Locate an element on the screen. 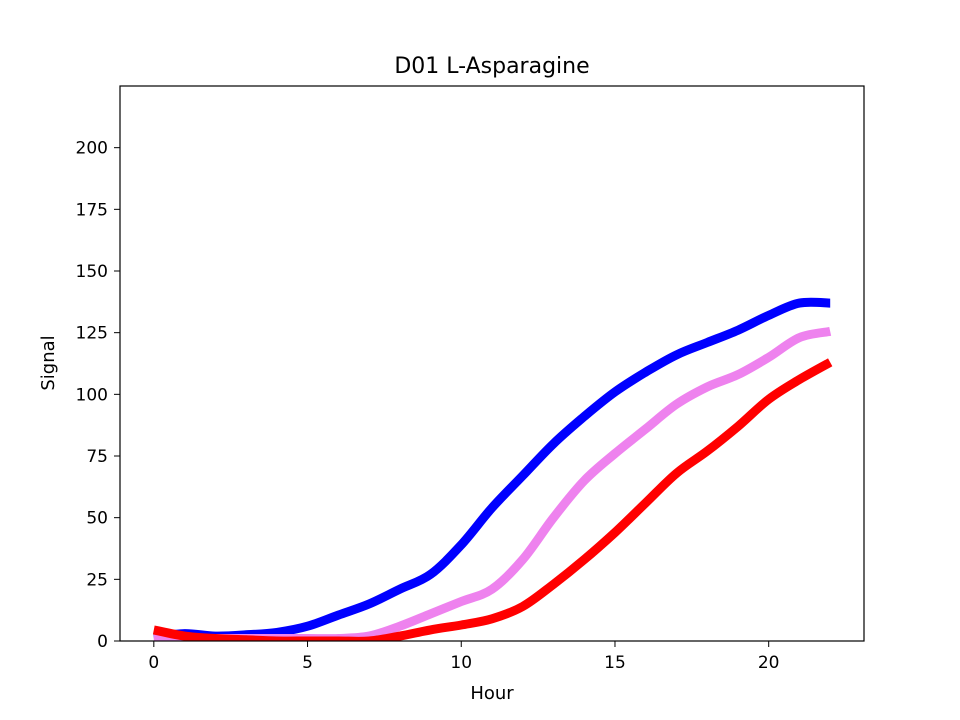 The width and height of the screenshot is (960, 720). y-tick-label: 75 is located at coordinates (97, 457).